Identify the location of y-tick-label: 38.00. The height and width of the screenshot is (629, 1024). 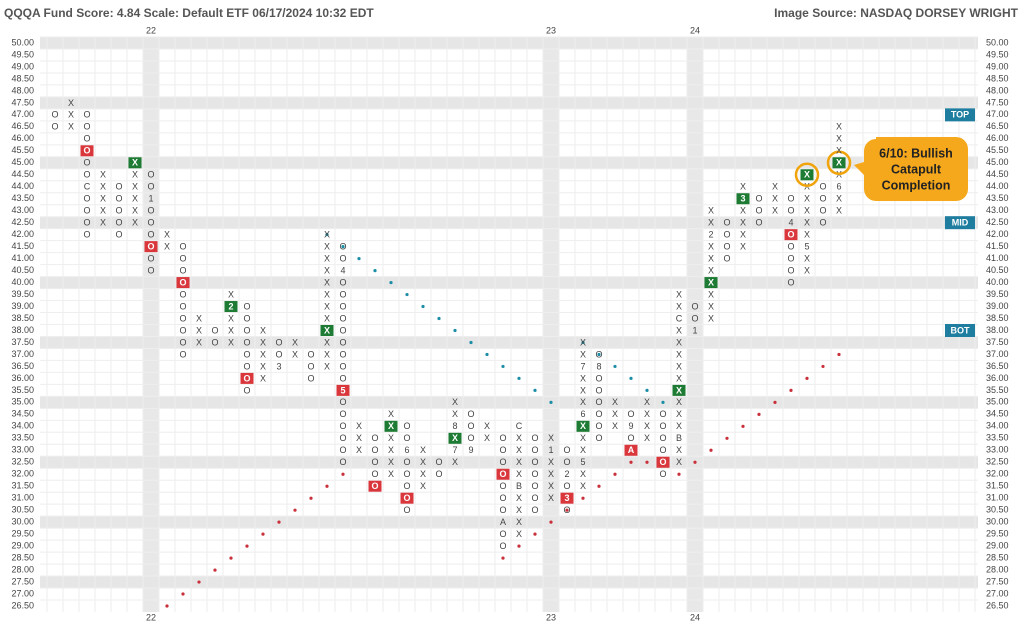
(22, 330).